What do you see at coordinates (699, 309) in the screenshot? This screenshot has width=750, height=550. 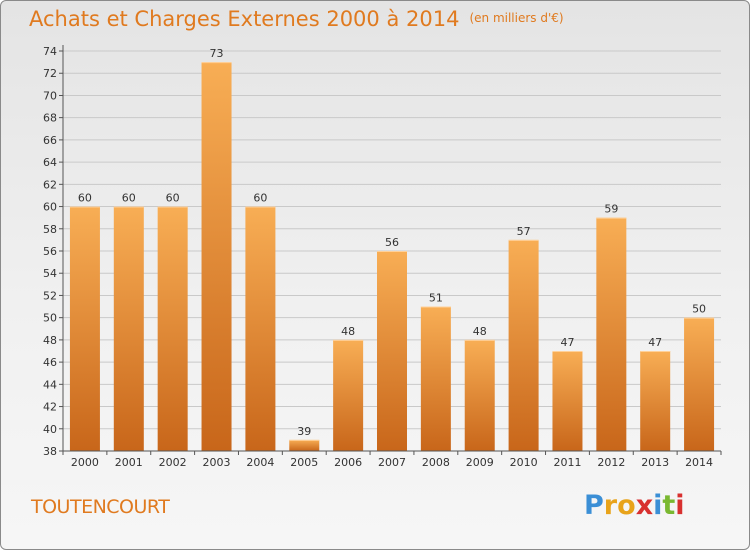 I see `data-label: 50` at bounding box center [699, 309].